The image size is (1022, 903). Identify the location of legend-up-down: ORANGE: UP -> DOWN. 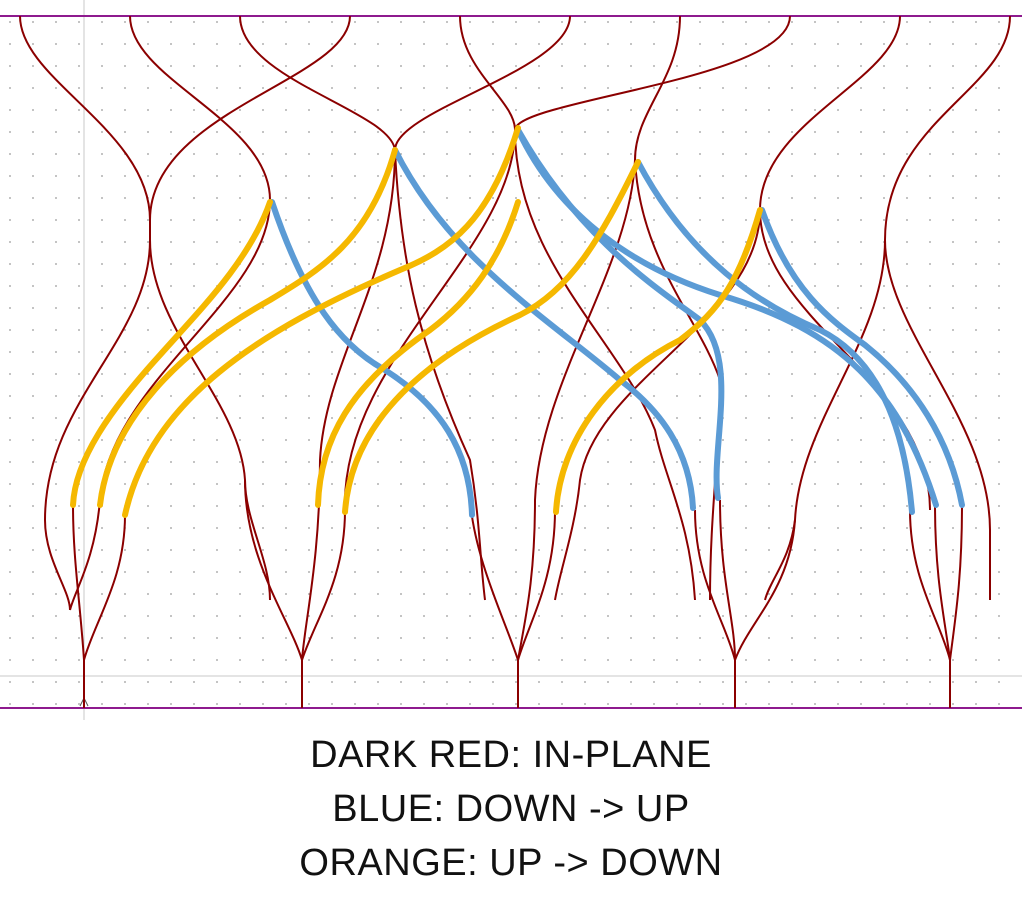
(511, 863).